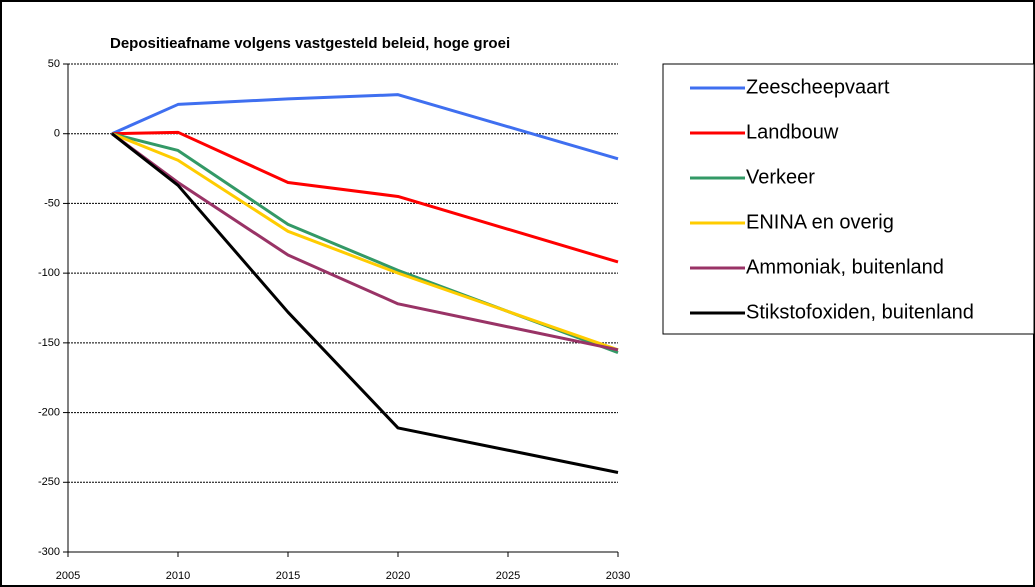 This screenshot has width=1035, height=587. What do you see at coordinates (49, 273) in the screenshot?
I see `y-tick-label: -100` at bounding box center [49, 273].